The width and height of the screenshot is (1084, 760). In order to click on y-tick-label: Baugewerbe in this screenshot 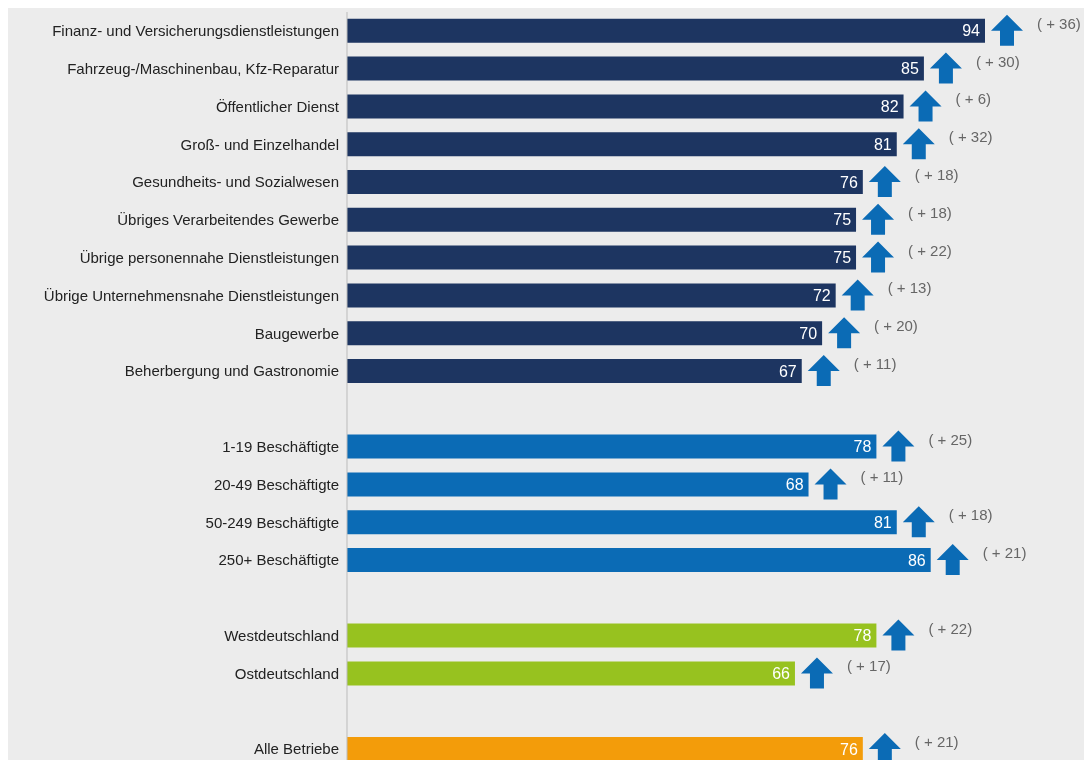, I will do `click(296, 333)`.